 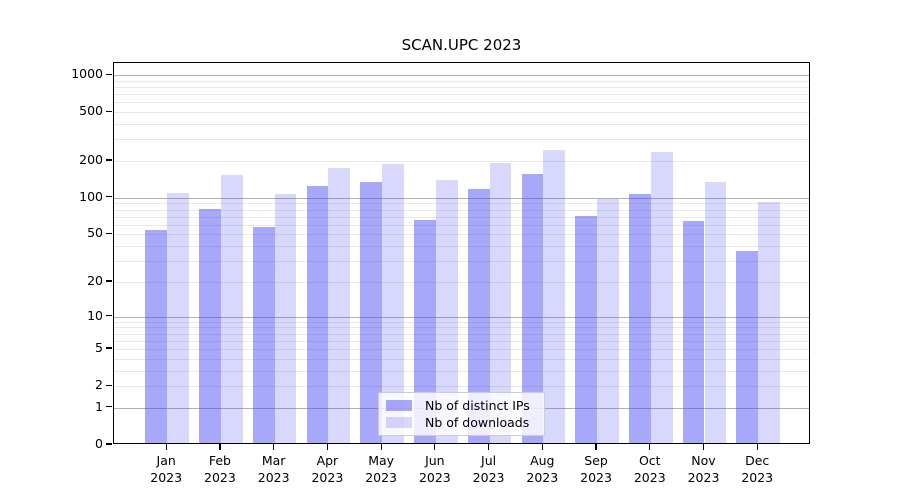 I want to click on x-tick-label-nov: Nov 2023, so click(x=703, y=469).